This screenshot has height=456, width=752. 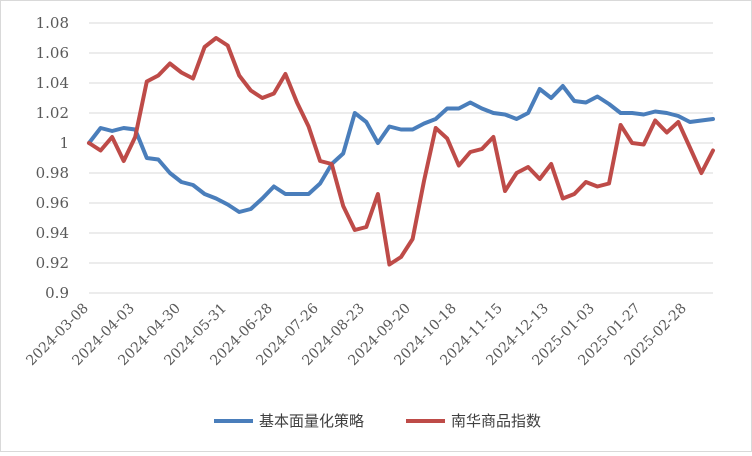 I want to click on y-tick-label: 0.92, so click(x=52, y=263).